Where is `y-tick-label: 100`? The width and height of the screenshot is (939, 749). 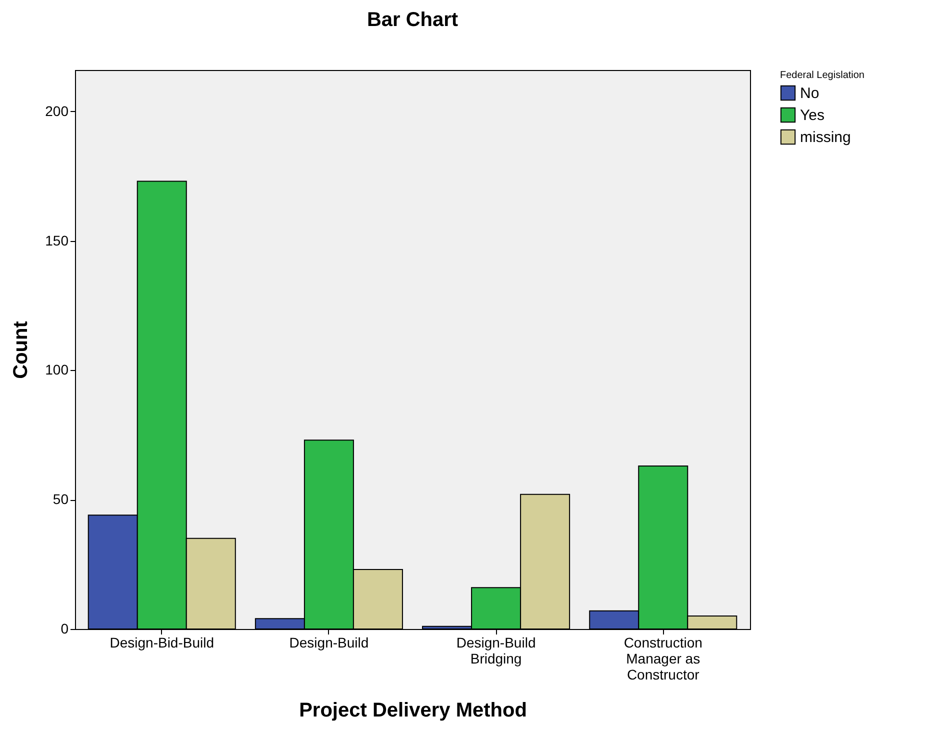
y-tick-label: 100 is located at coordinates (57, 370).